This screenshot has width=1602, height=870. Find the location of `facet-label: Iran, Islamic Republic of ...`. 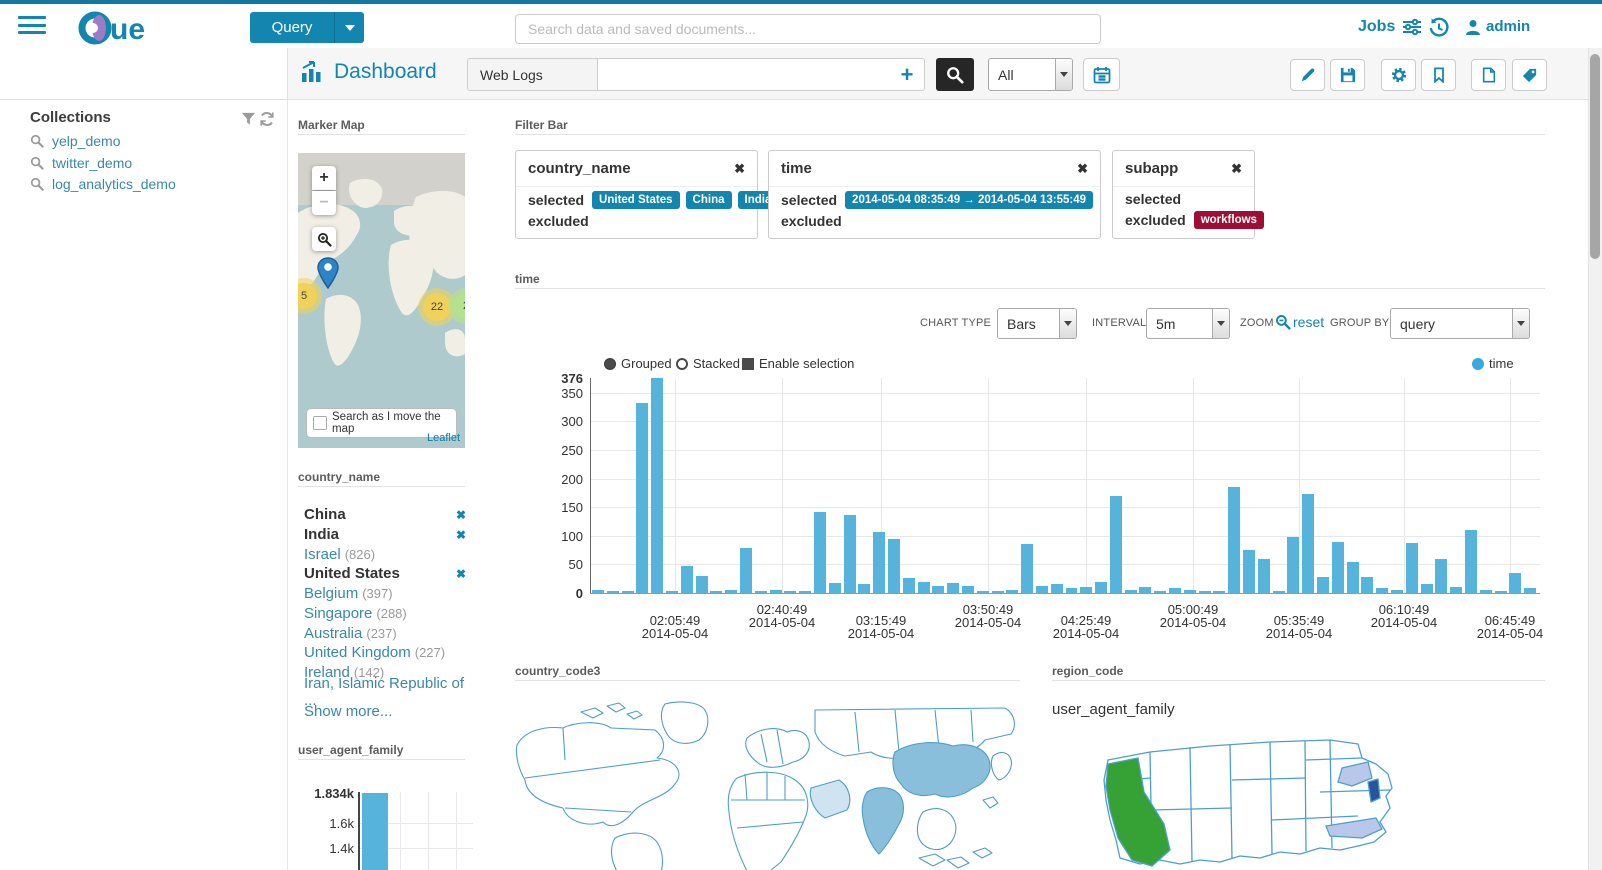

facet-label: Iran, Islamic Republic of ... is located at coordinates (384, 692).